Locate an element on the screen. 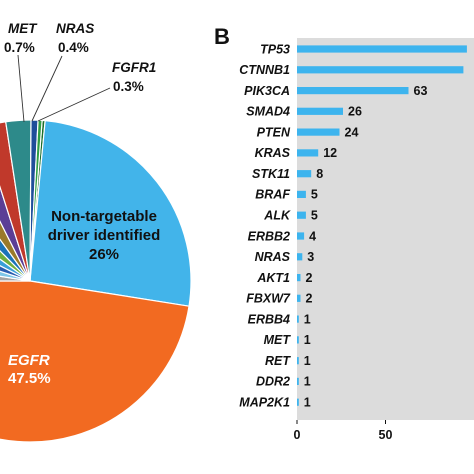 The height and width of the screenshot is (474, 474). panel-label-b: B is located at coordinates (222, 36).